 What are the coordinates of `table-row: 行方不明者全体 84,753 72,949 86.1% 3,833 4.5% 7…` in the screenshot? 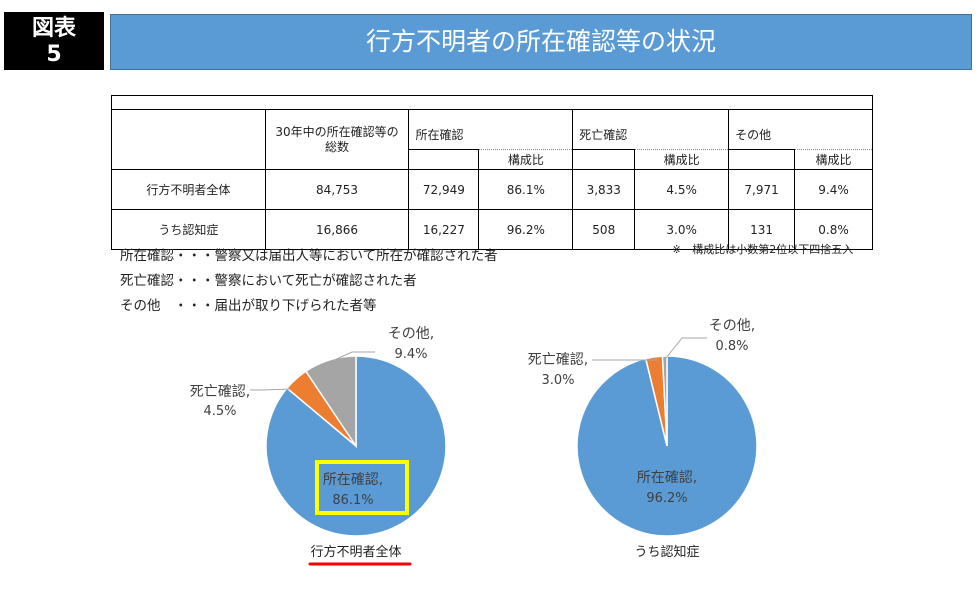 It's located at (492, 189).